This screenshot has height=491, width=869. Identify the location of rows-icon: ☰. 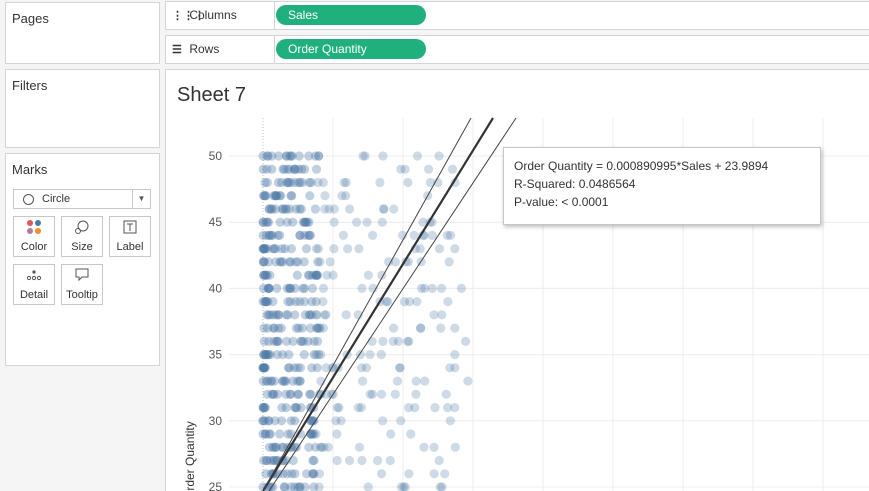
(177, 50).